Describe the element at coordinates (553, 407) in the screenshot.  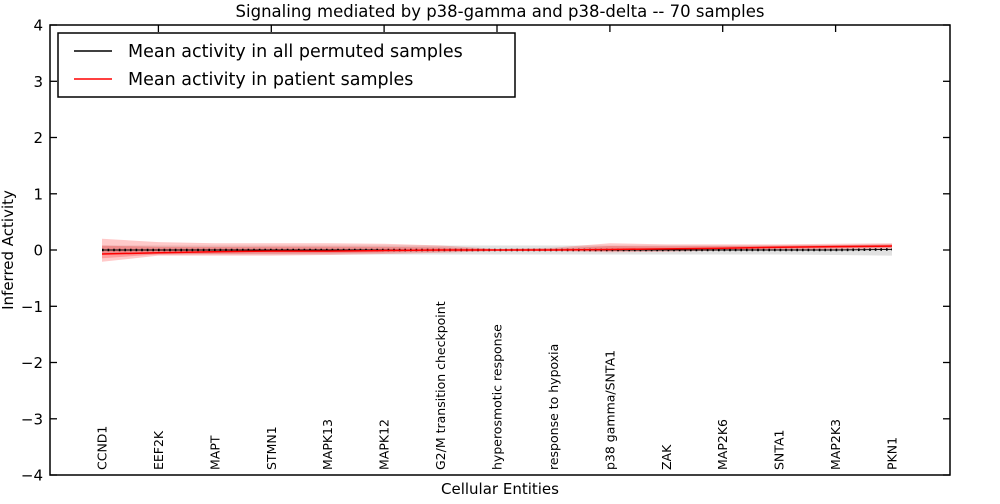
I see `category-label: response to hypoxia` at that location.